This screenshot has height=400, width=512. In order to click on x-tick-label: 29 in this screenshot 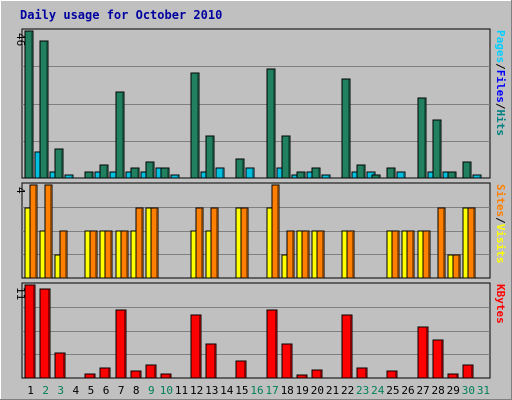, I will do `click(453, 390)`.